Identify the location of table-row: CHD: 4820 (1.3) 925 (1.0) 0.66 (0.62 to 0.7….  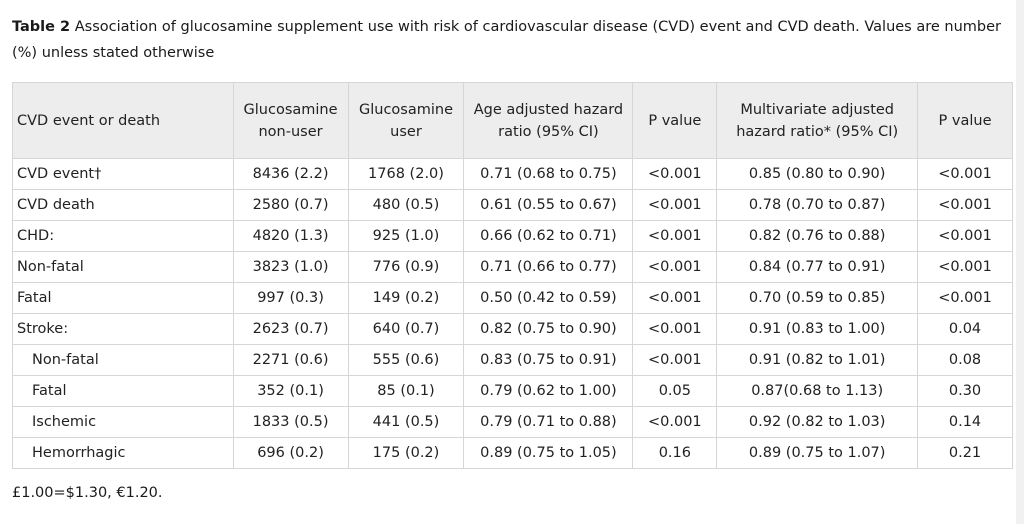
(512, 236).